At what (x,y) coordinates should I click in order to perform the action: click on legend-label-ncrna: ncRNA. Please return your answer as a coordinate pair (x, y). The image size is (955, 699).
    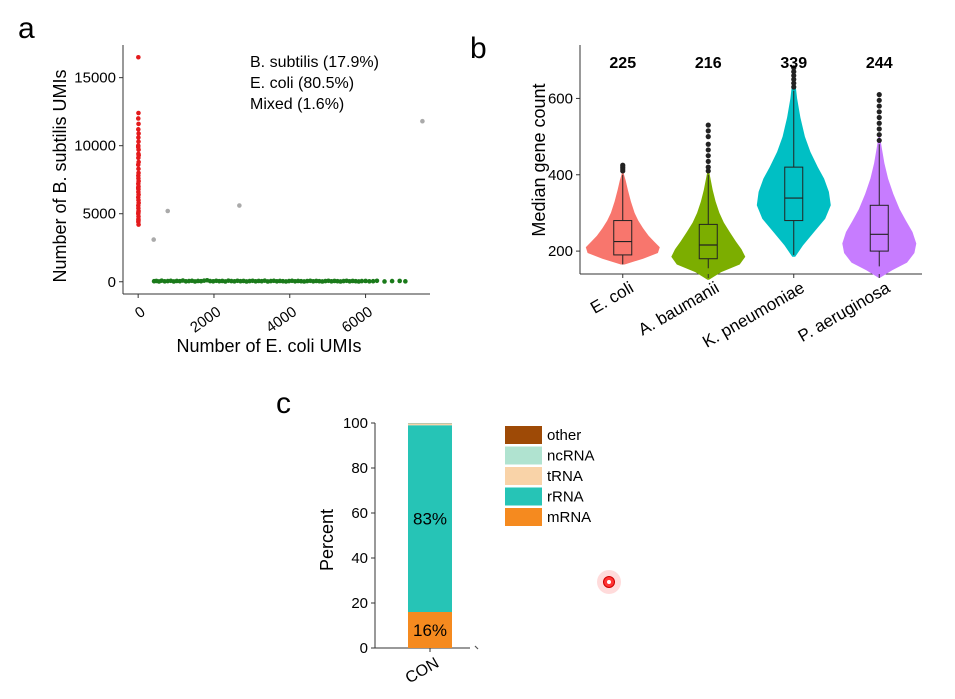
    Looking at the image, I should click on (571, 456).